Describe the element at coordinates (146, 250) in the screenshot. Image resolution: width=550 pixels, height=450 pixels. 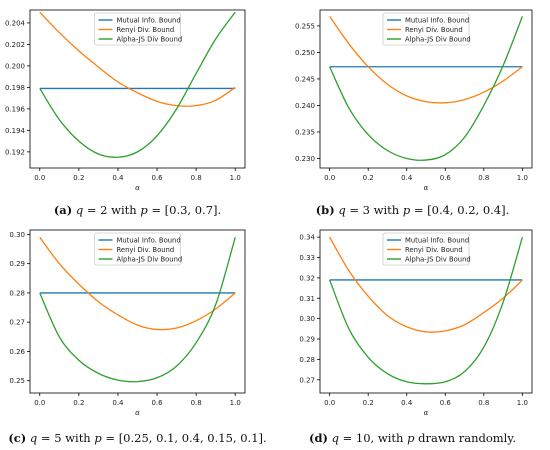
I see `chart-c-legend-label-2: Renyi Div. Bound` at that location.